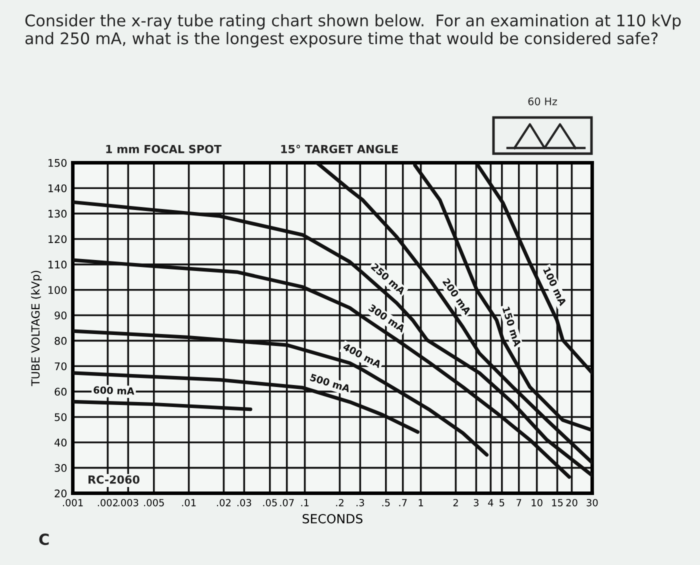  Describe the element at coordinates (287, 502) in the screenshot. I see `x-tick-label: .07` at that location.